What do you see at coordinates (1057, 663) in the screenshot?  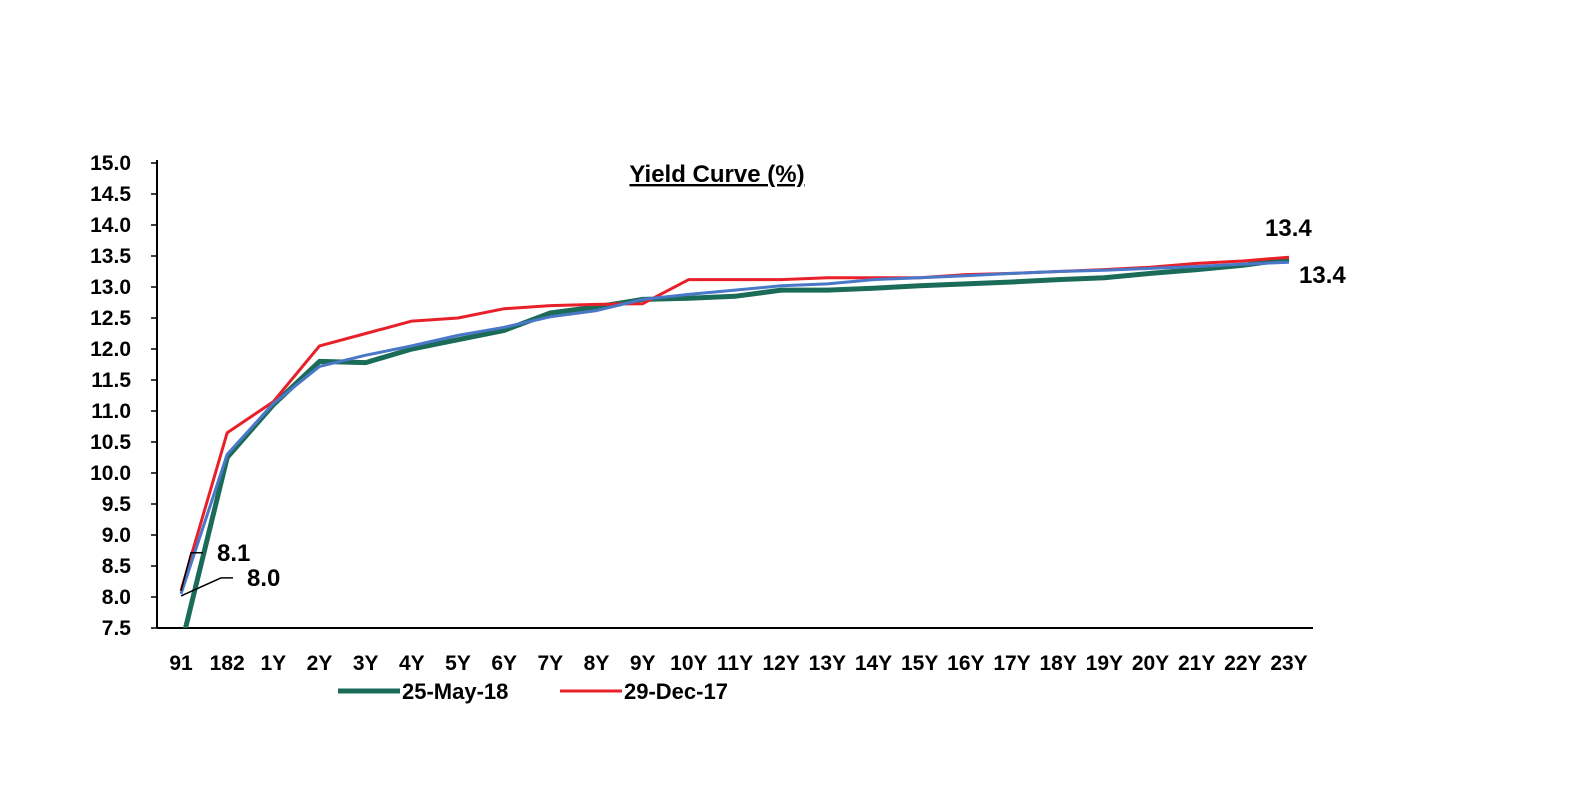 I see `x-tick-label: 18Y` at bounding box center [1057, 663].